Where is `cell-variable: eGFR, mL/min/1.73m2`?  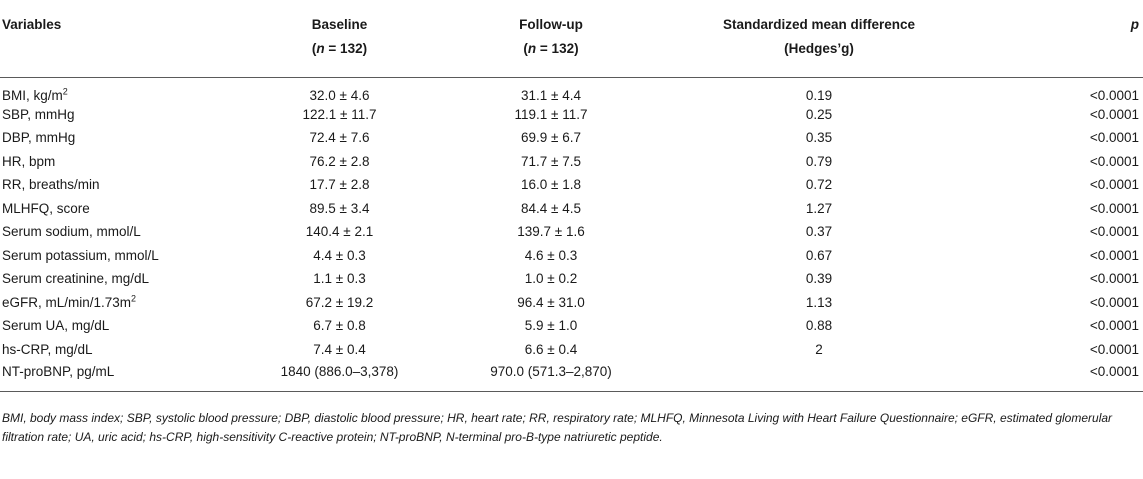 cell-variable: eGFR, mL/min/1.73m2 is located at coordinates (119, 303).